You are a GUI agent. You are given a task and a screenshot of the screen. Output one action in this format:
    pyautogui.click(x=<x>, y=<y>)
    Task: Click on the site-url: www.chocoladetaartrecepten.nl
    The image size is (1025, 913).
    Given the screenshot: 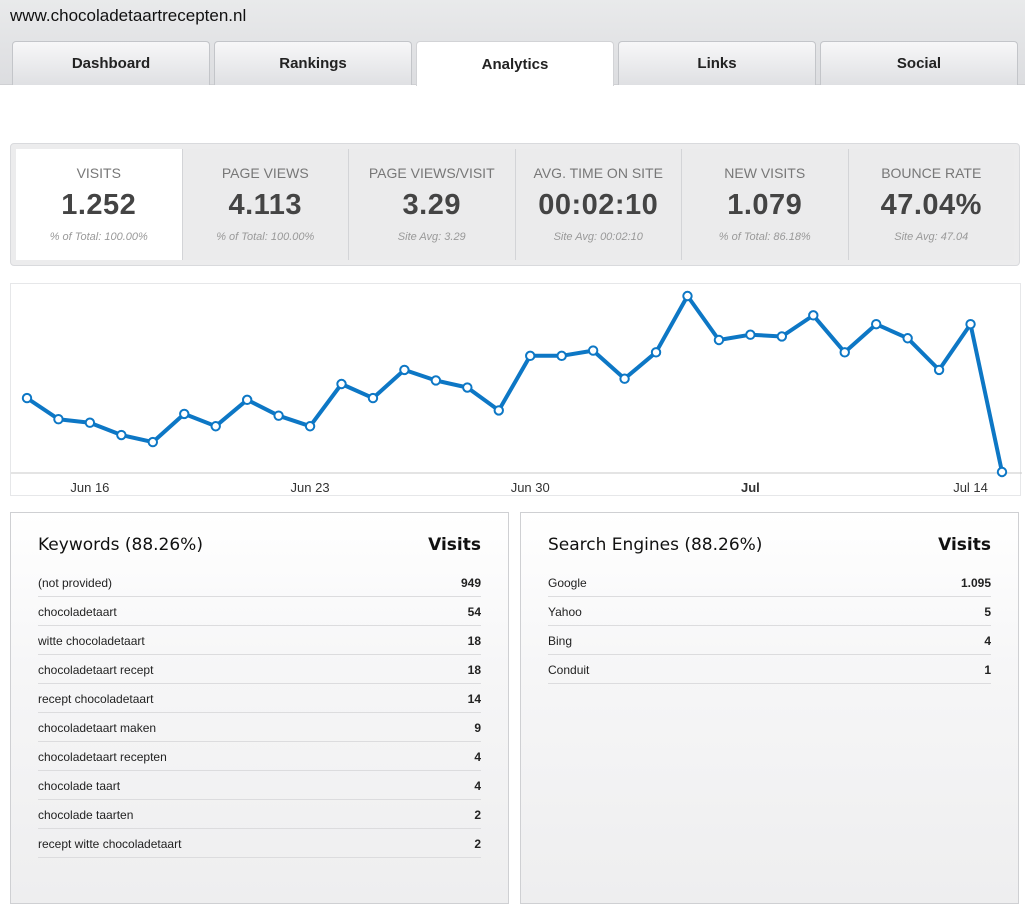 What is the action you would take?
    pyautogui.click(x=128, y=15)
    